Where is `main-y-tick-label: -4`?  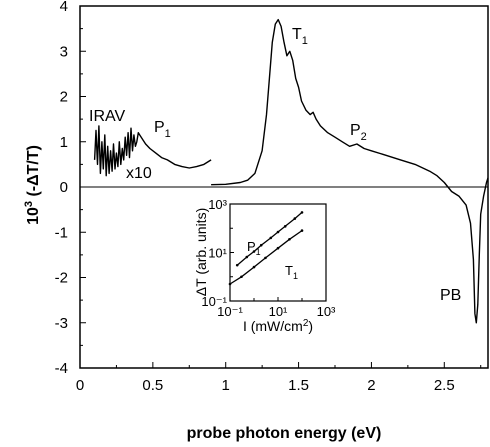 main-y-tick-label: -4 is located at coordinates (61, 368).